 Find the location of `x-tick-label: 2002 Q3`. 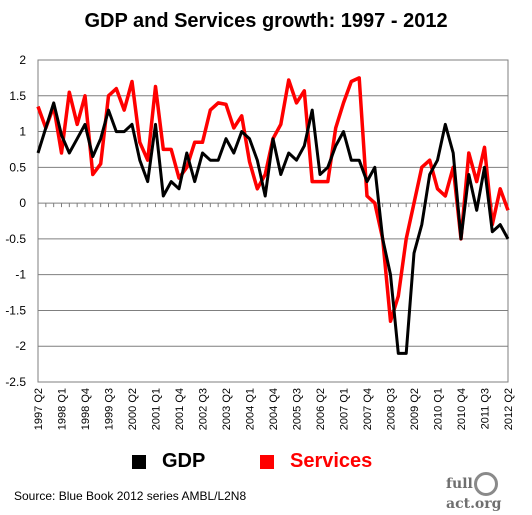

x-tick-label: 2002 Q3 is located at coordinates (204, 409).